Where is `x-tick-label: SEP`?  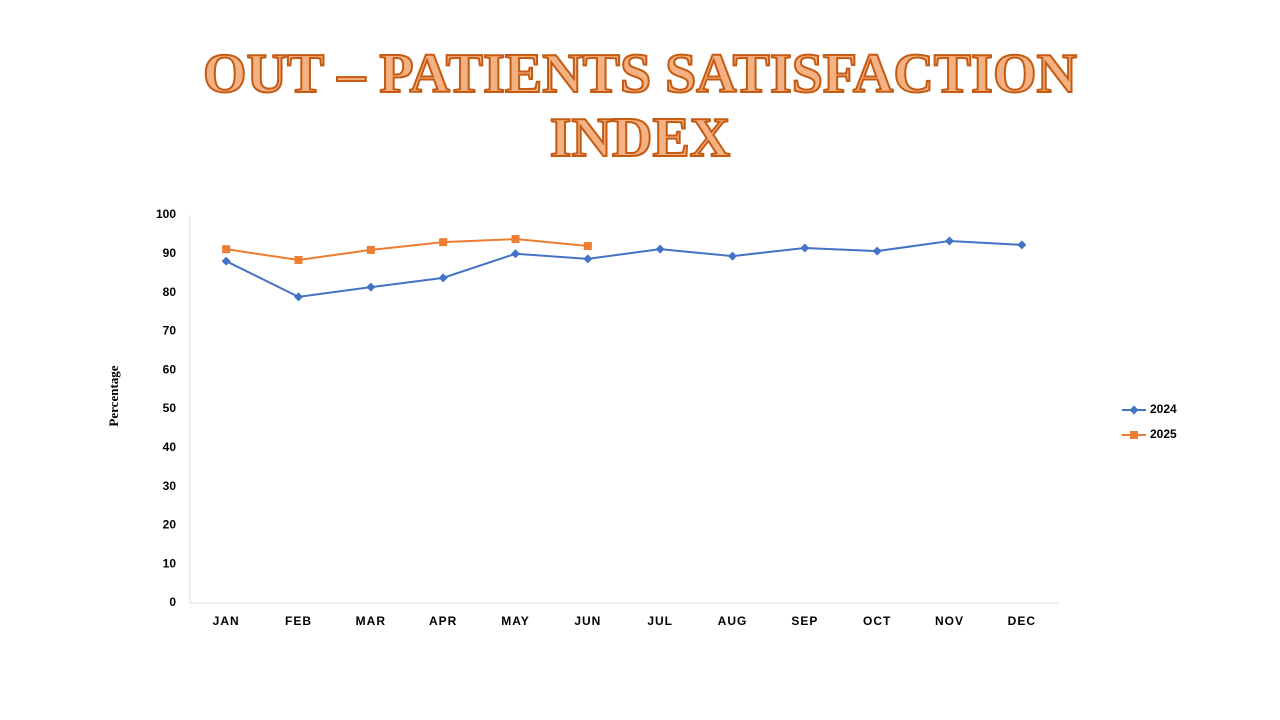
x-tick-label: SEP is located at coordinates (804, 621).